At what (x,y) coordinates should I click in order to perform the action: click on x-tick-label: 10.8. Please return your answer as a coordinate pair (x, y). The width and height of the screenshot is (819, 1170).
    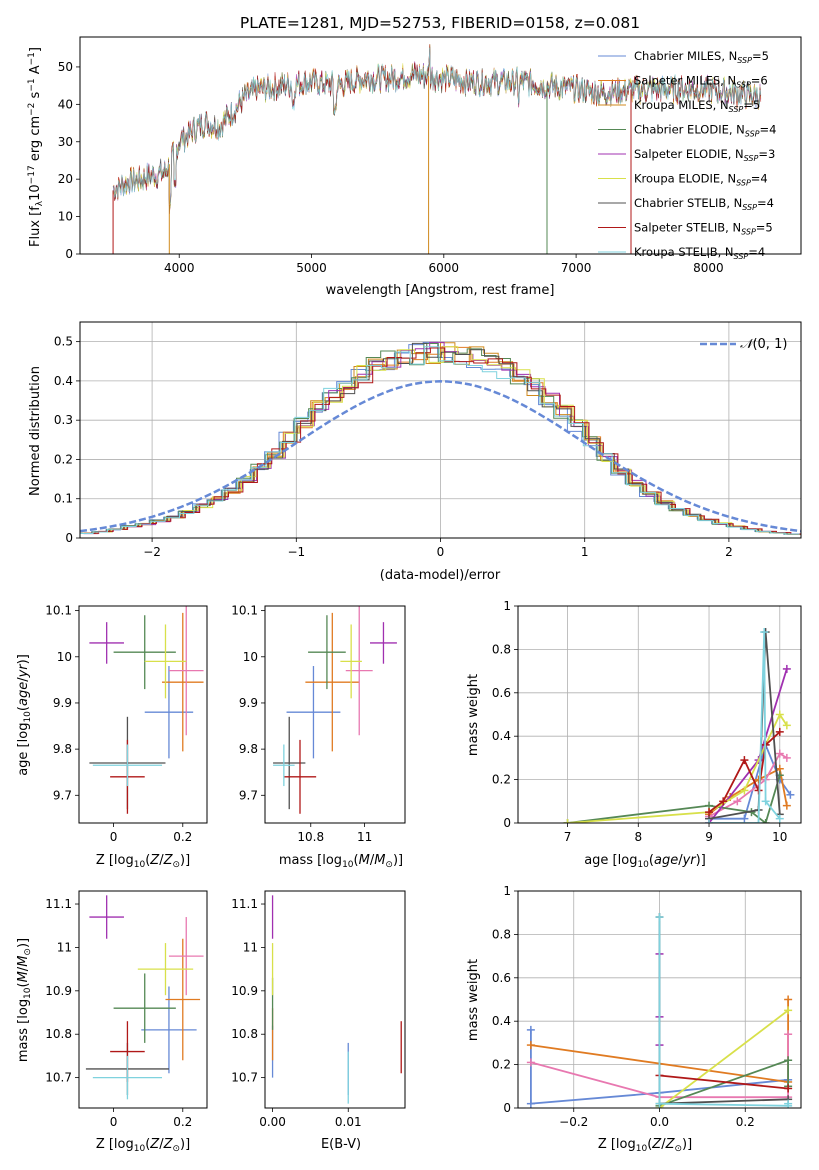
    Looking at the image, I should click on (310, 837).